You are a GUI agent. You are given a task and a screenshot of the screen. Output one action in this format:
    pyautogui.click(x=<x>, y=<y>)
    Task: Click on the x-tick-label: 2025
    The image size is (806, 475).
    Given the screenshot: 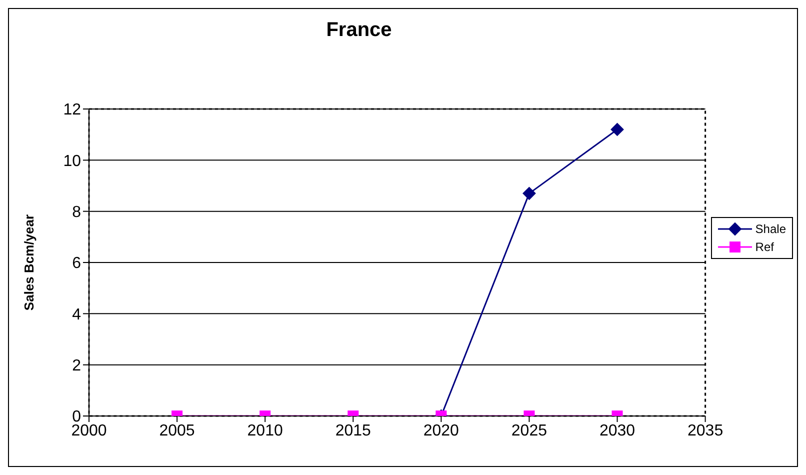 What is the action you would take?
    pyautogui.click(x=529, y=431)
    